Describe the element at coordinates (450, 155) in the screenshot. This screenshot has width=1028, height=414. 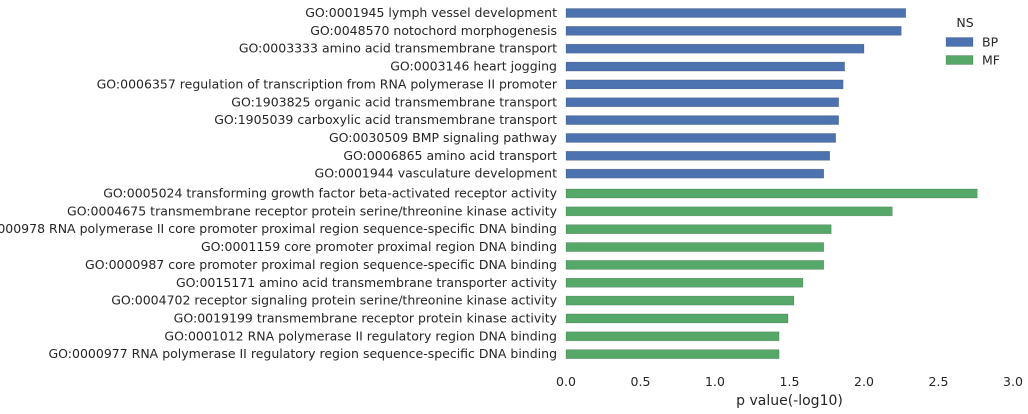
I see `category-label: GO:0006865 amino acid transport` at that location.